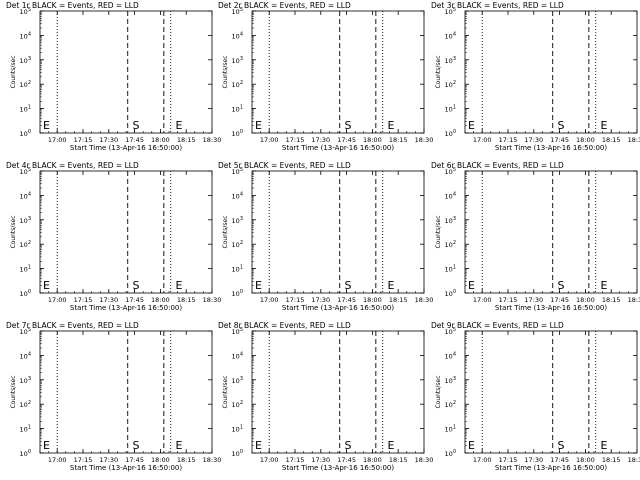  I want to click on panel-title: Det 2r BLACK = Events, RED = LLD, so click(284, 5).